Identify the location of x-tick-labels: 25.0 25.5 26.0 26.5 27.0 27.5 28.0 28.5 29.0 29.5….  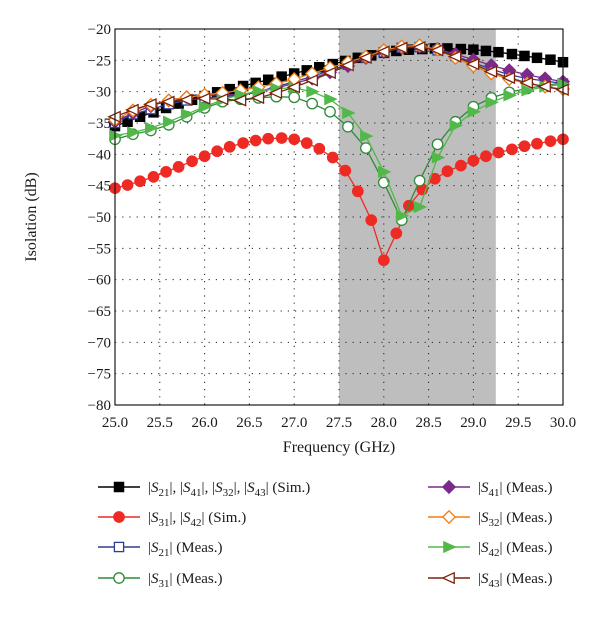
(339, 423).